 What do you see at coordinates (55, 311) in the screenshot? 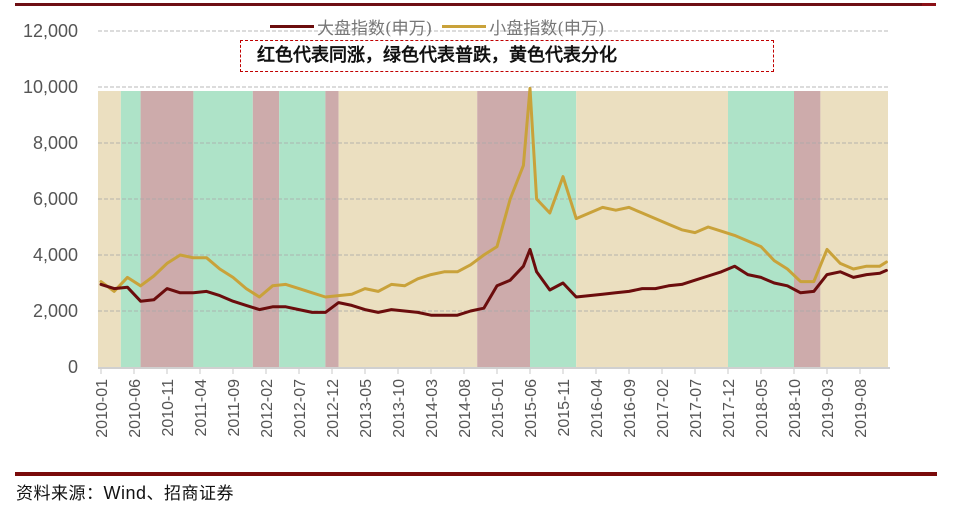
I see `y-tick-label: 2,000` at bounding box center [55, 311].